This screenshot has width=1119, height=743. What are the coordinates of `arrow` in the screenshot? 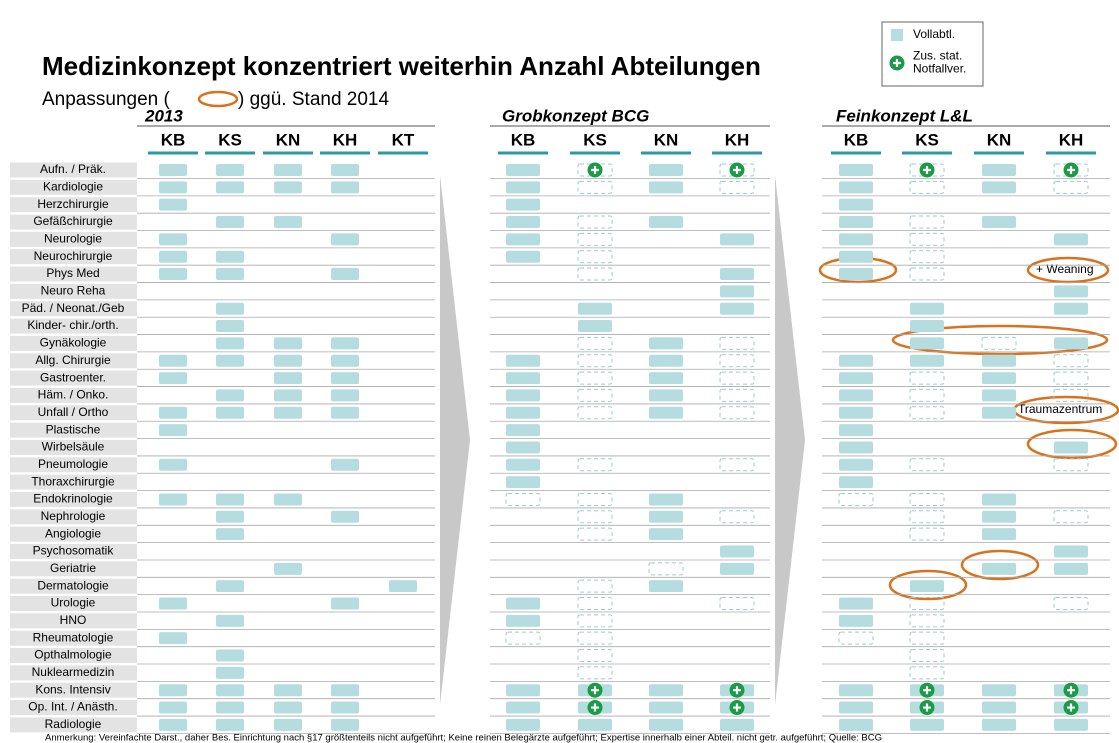 It's located at (455, 440).